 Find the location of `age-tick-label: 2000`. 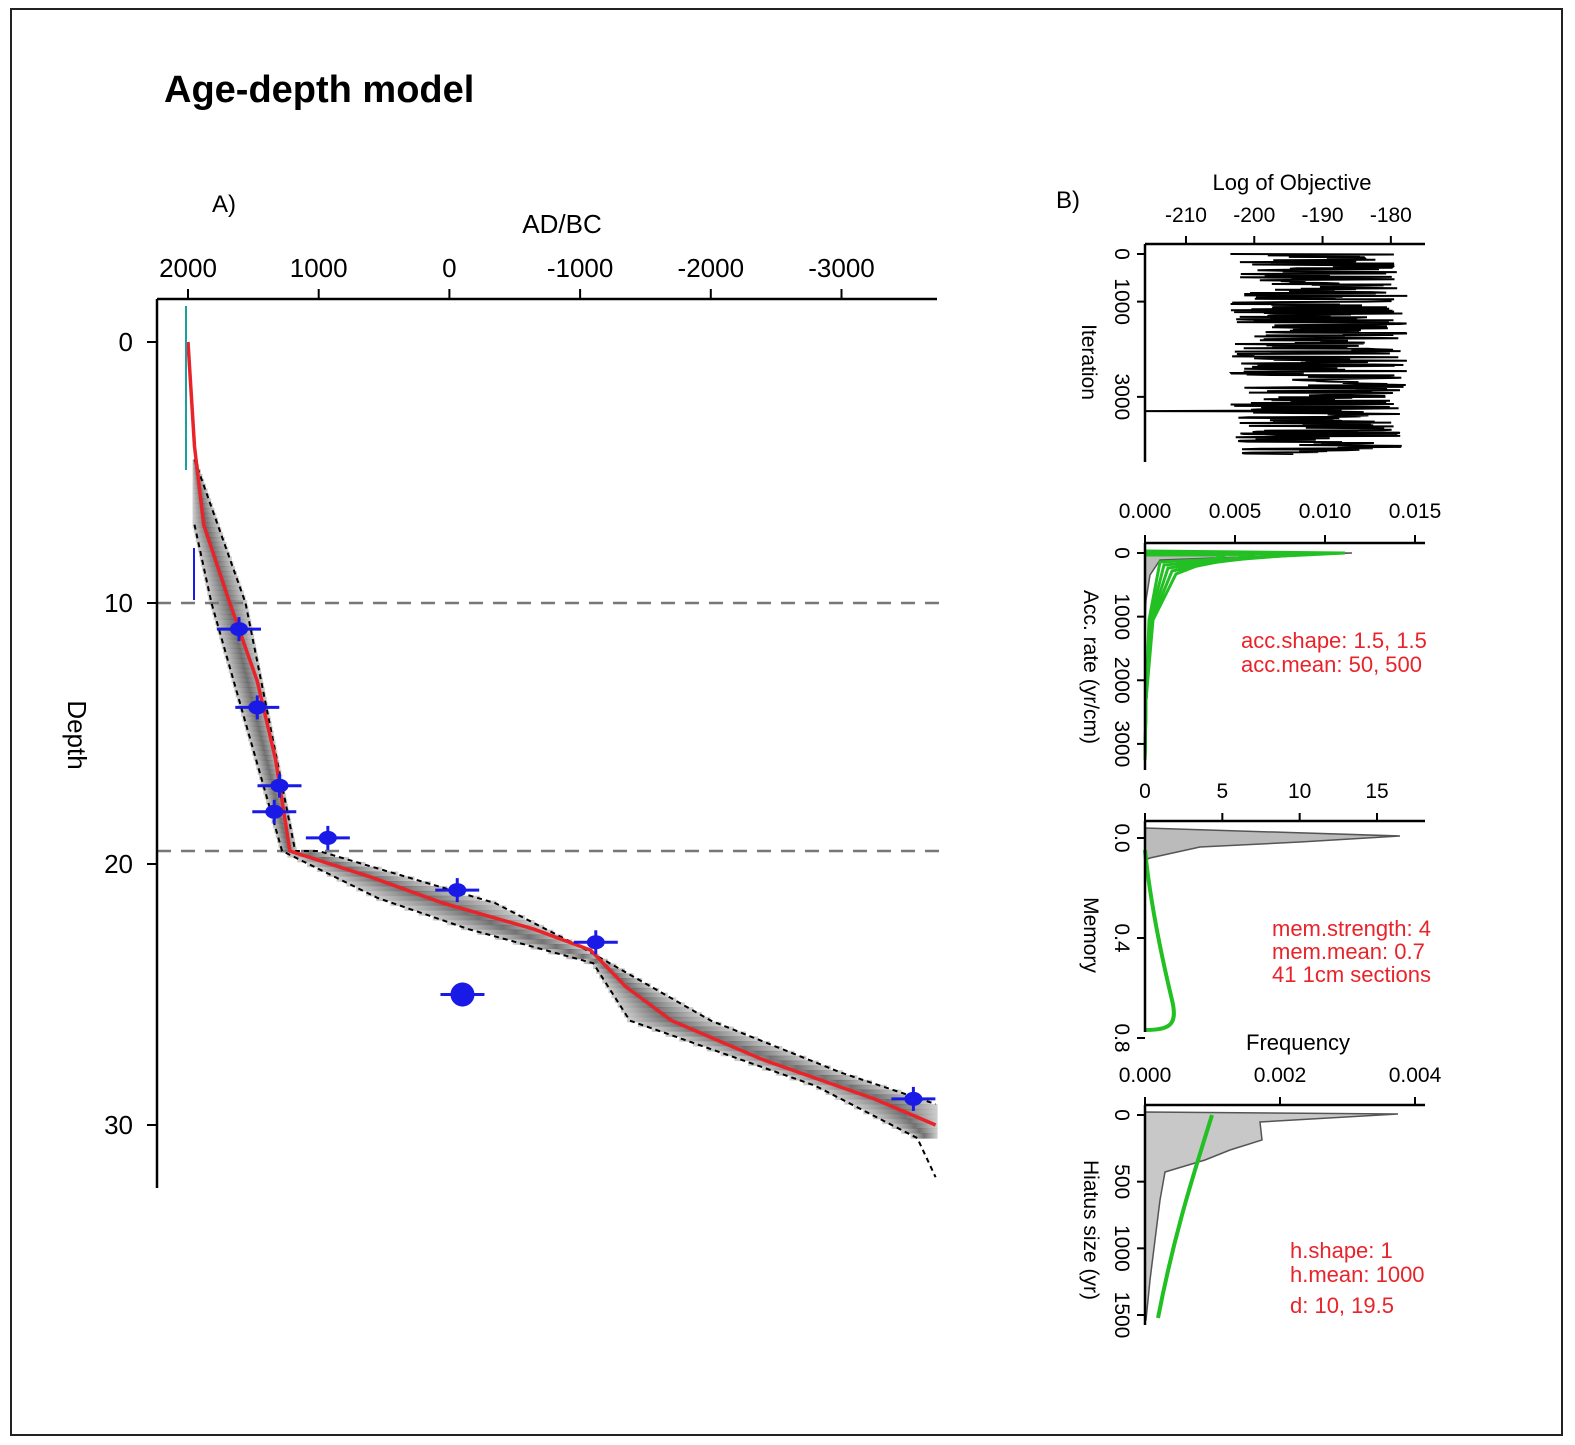

age-tick-label: 2000 is located at coordinates (188, 268).